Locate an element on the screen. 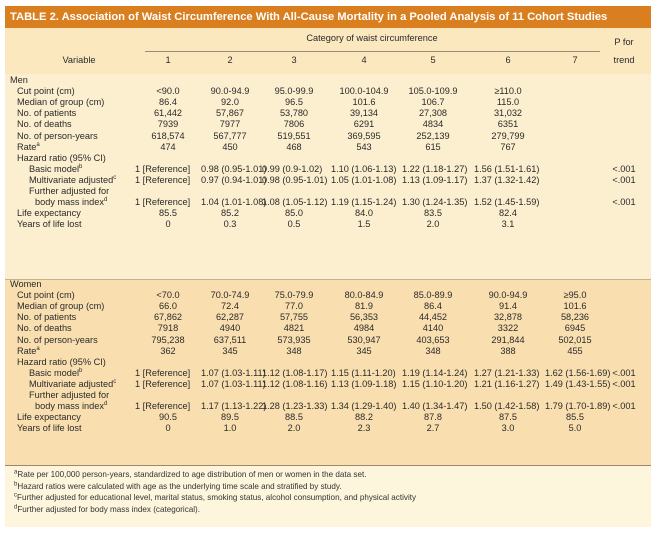 This screenshot has width=657, height=533. men-cell: 85.5 is located at coordinates (168, 213).